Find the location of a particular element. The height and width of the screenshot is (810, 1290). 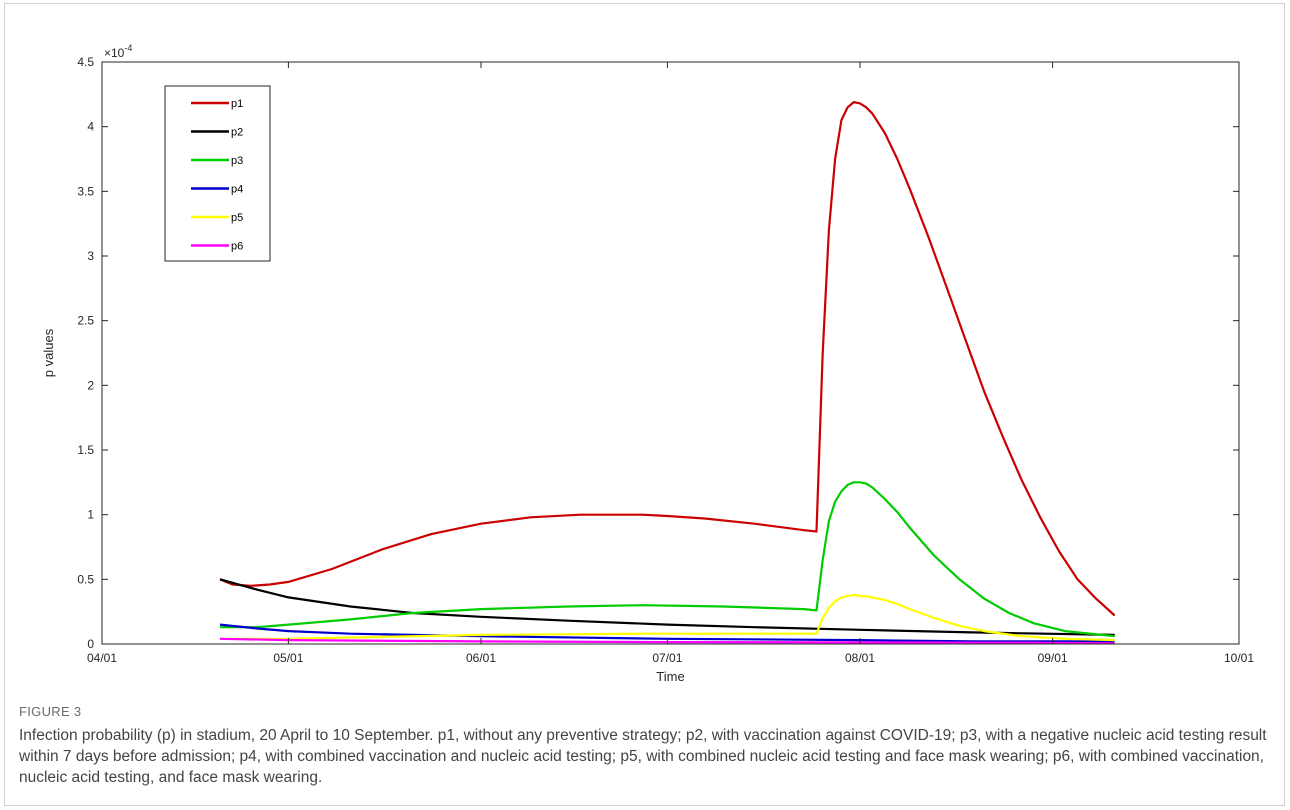

y-tick-label: 3.5 is located at coordinates (85, 191).